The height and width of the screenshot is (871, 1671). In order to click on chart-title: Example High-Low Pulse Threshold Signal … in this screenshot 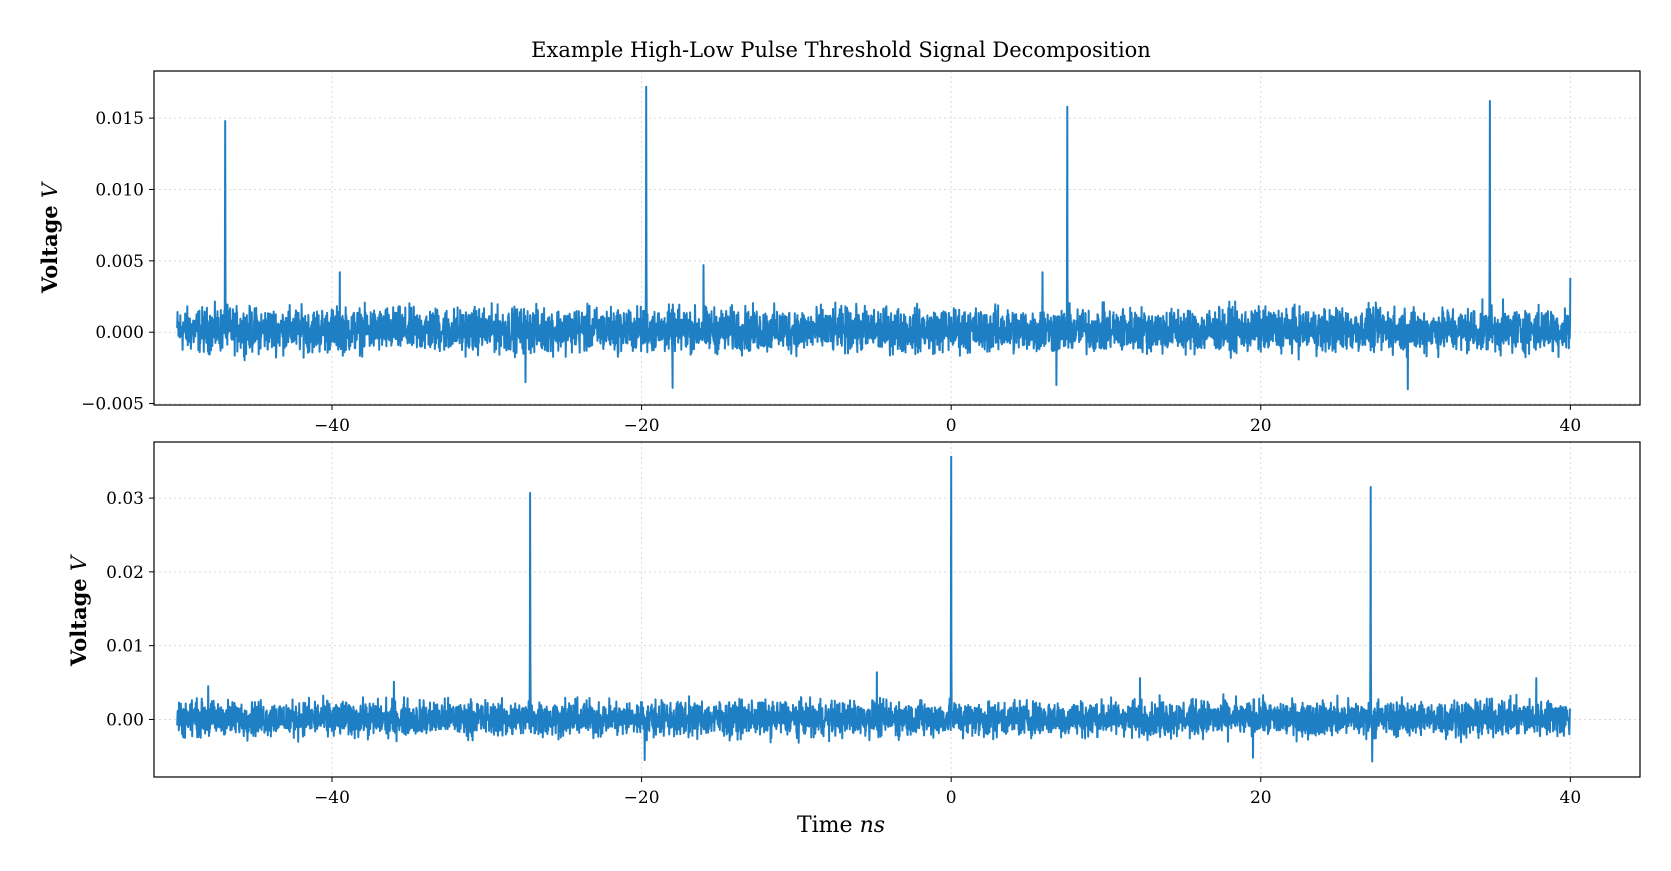, I will do `click(841, 50)`.